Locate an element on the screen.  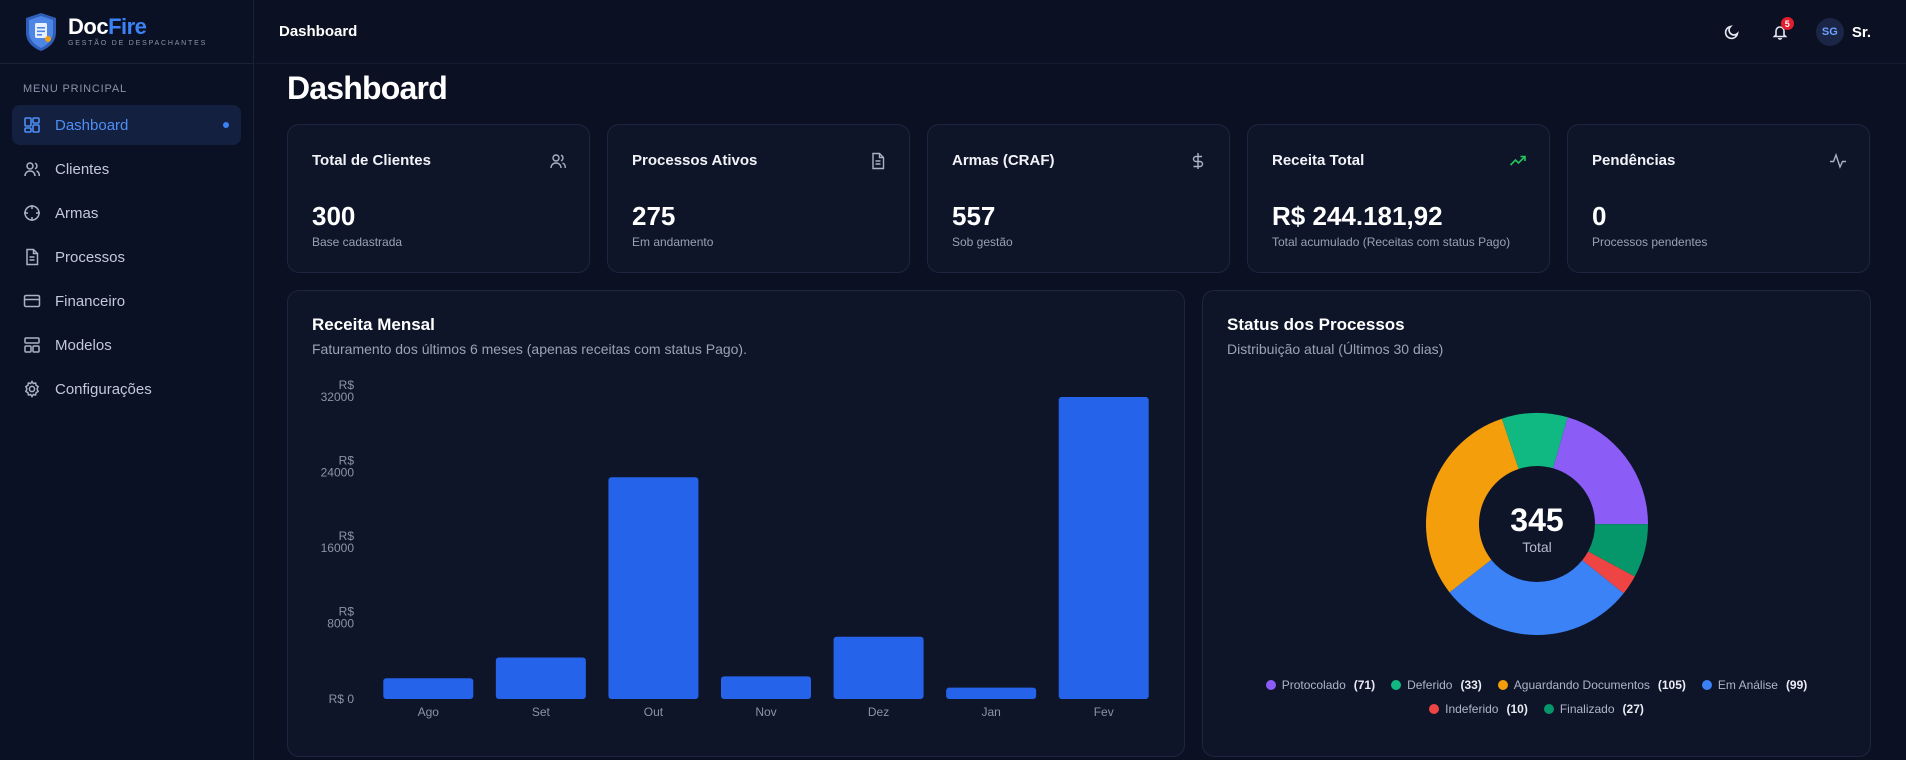
x-tick-label: Ago is located at coordinates (429, 712).